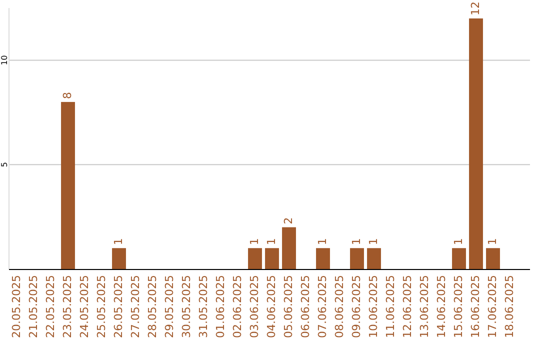  I want to click on x-tick-label: 21.05.2025, so click(33, 306).